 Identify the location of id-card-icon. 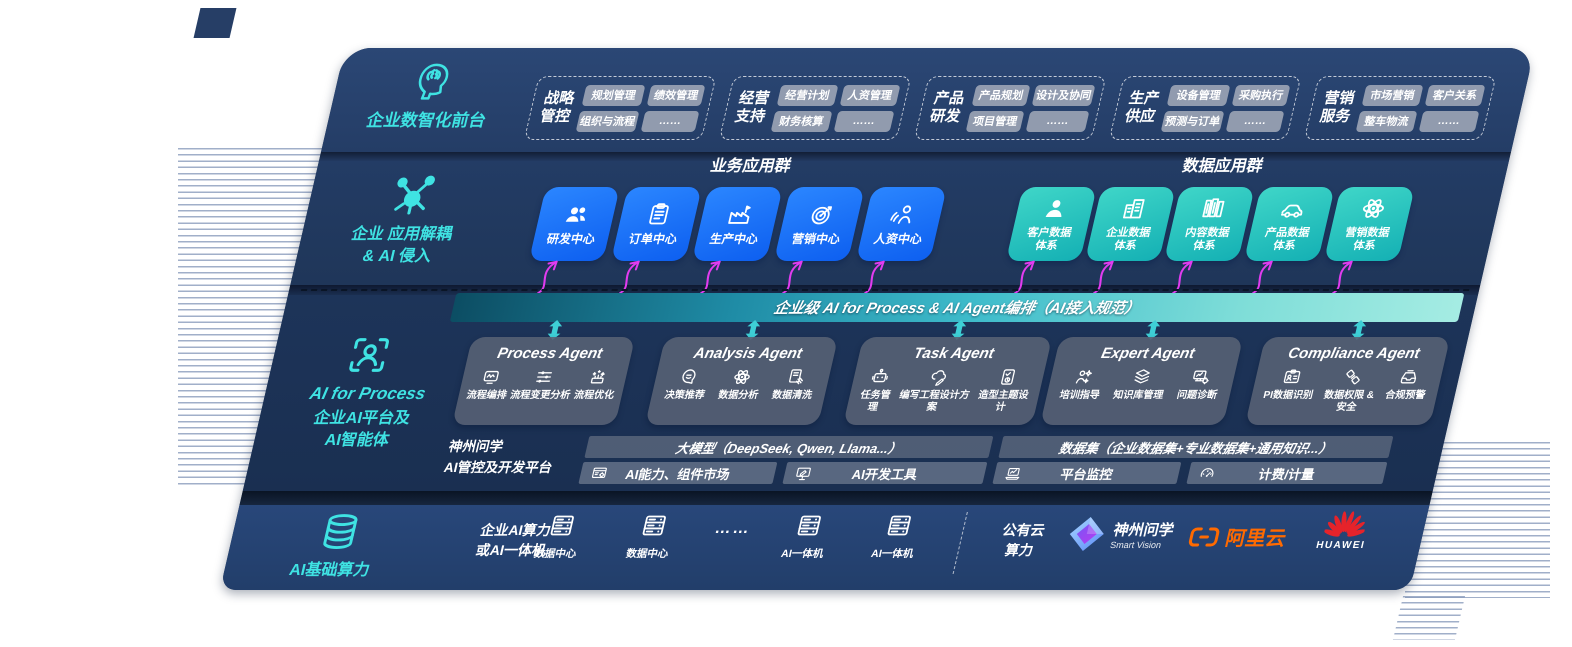
(1292, 377).